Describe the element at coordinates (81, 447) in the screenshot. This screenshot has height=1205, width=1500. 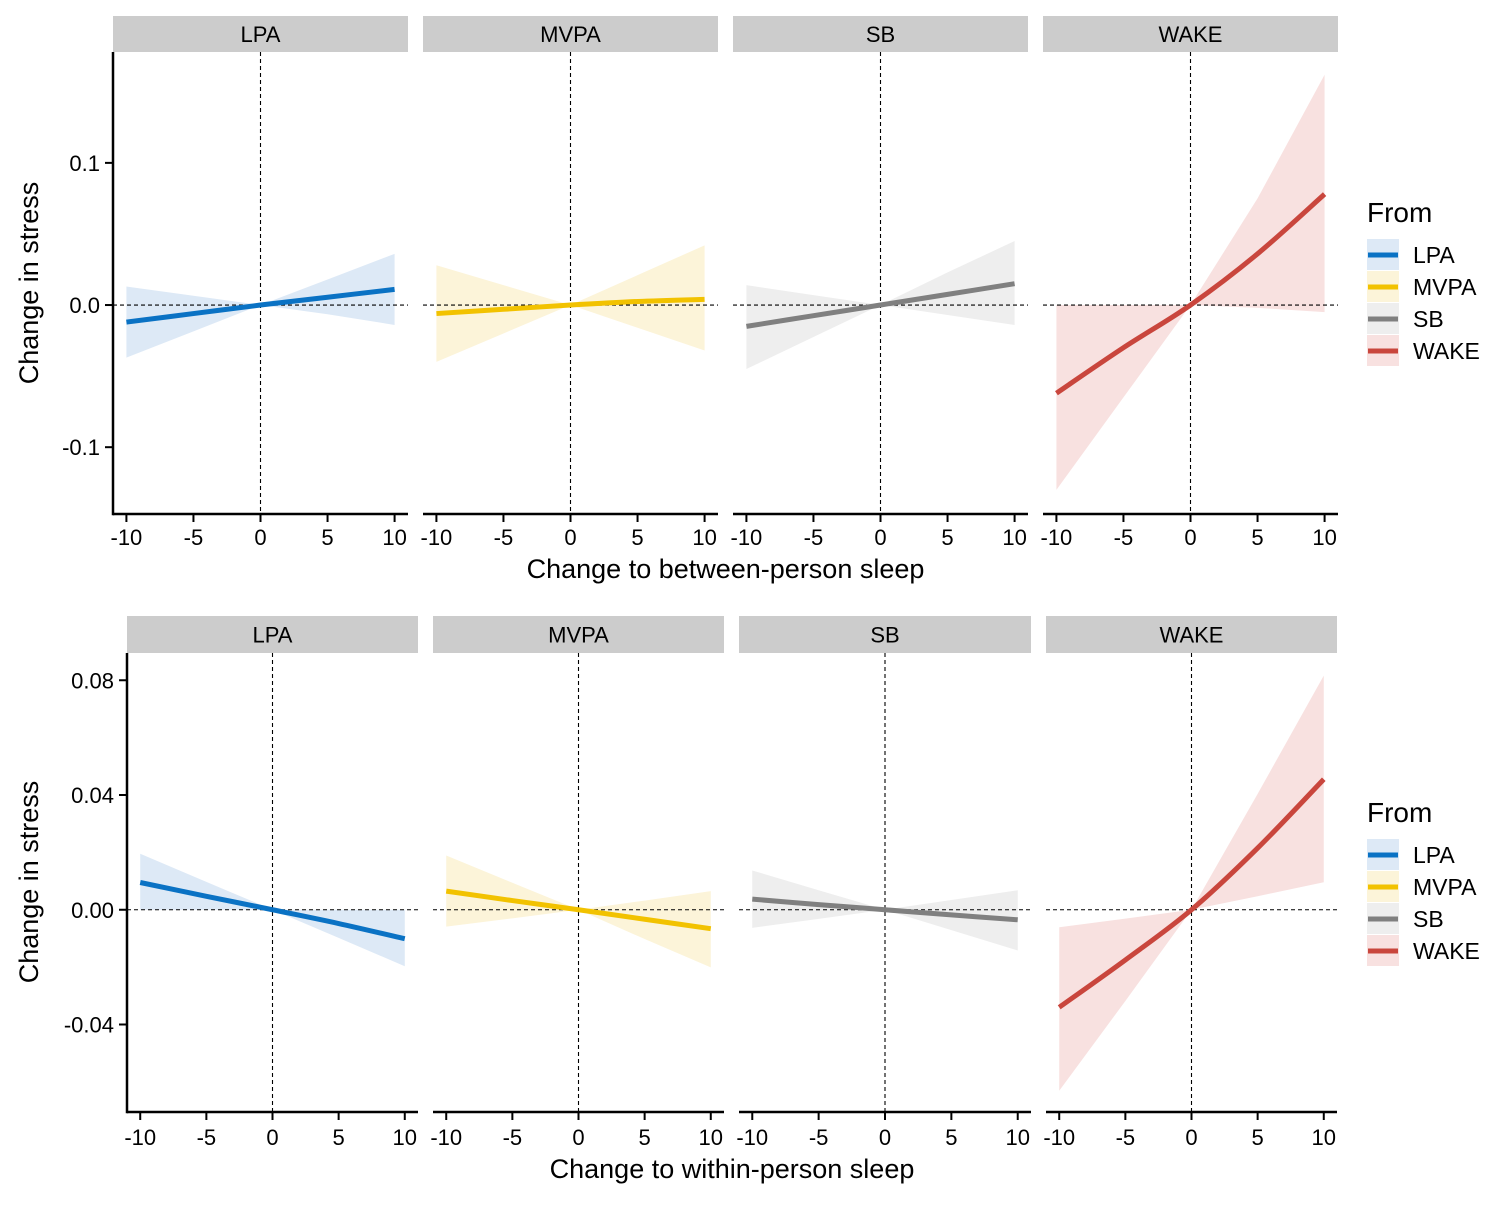
I see `y-tick-label: -0.1` at that location.